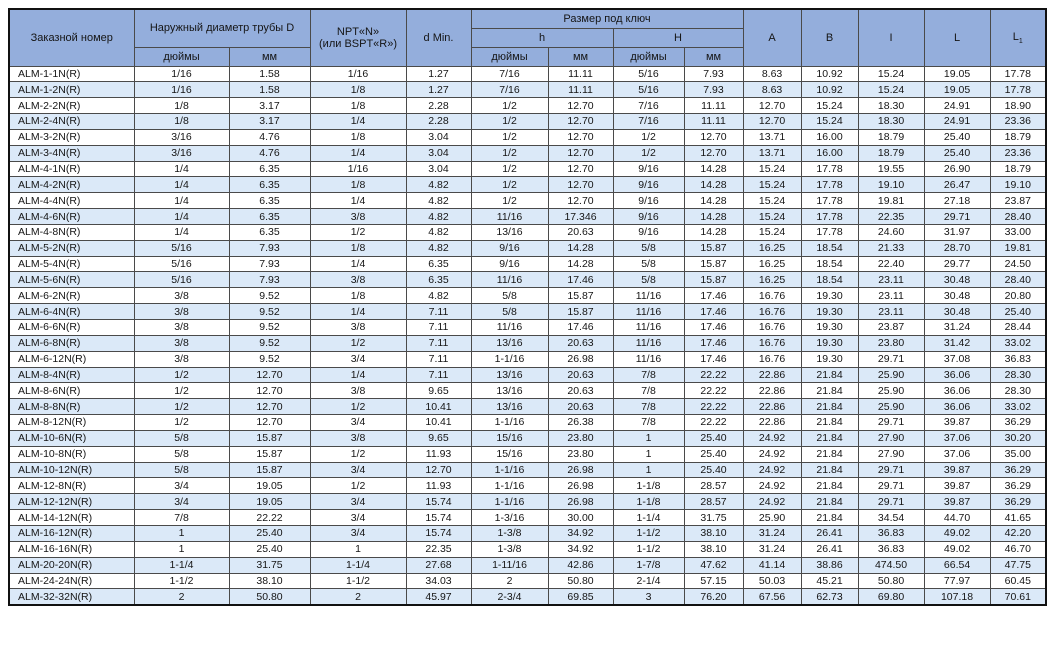 This screenshot has height=648, width=1053. Describe the element at coordinates (891, 486) in the screenshot. I see `cell-I: 29.71` at that location.